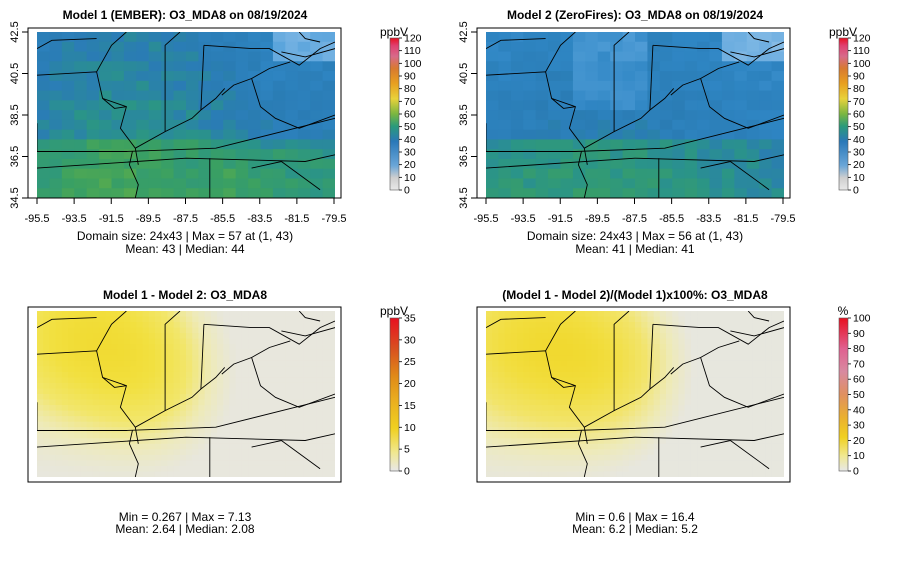 This screenshot has height=561, width=900. Describe the element at coordinates (859, 140) in the screenshot. I see `colorbar-tick-label: 40` at that location.